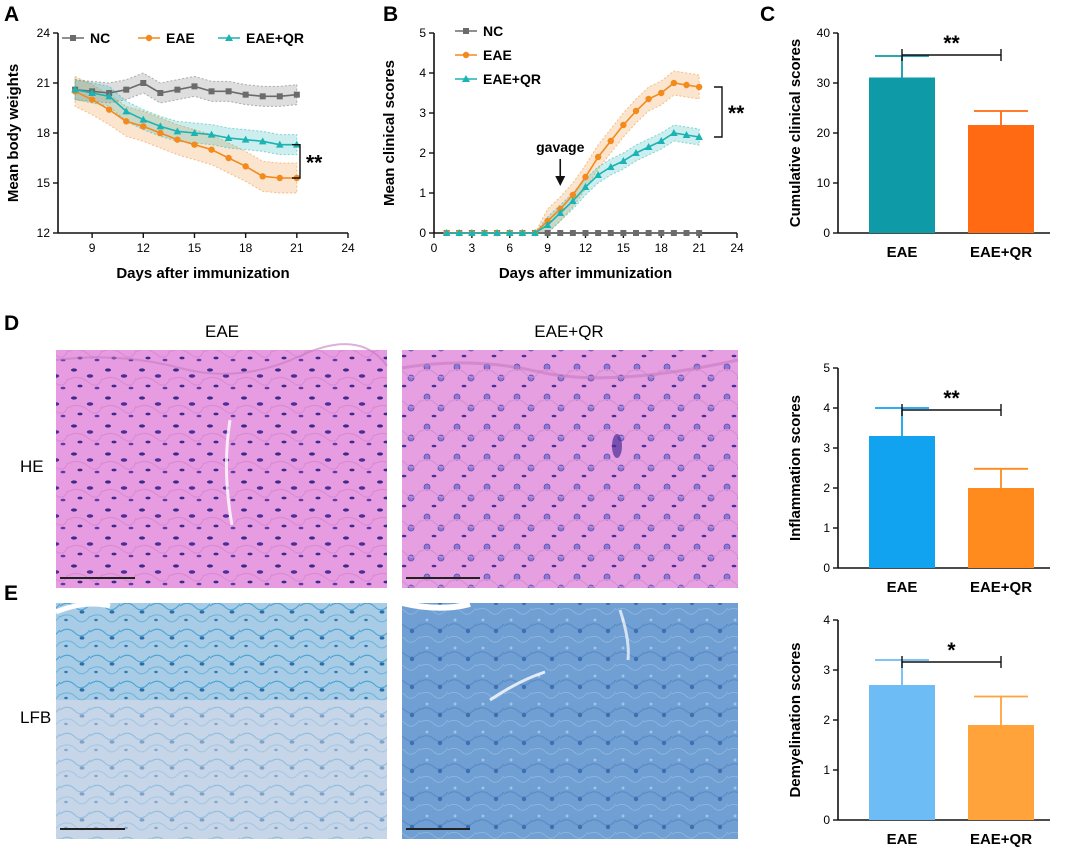 Image resolution: width=1072 pixels, height=849 pixels. Describe the element at coordinates (186, 89) in the screenshot. I see `series-band-nc` at that location.